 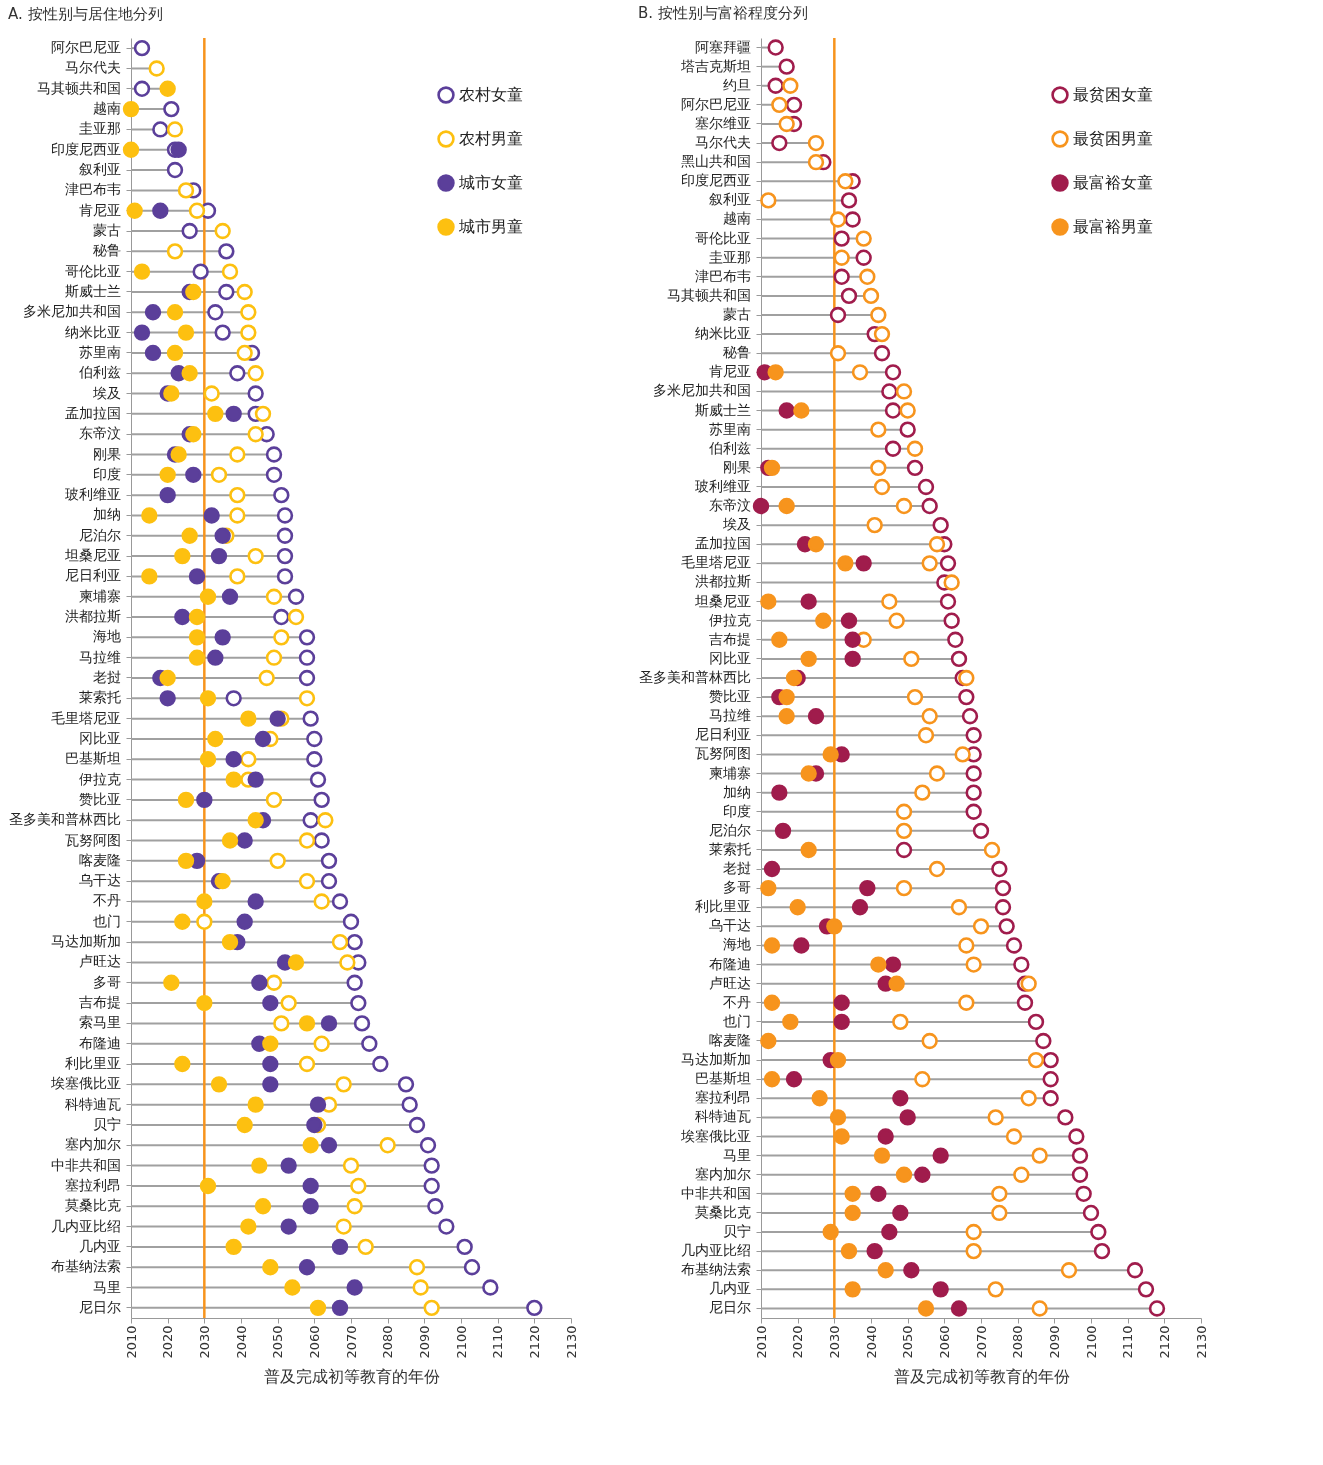 I want to click on y-tick-label: 埃塞俄比亚, so click(x=715, y=1135).